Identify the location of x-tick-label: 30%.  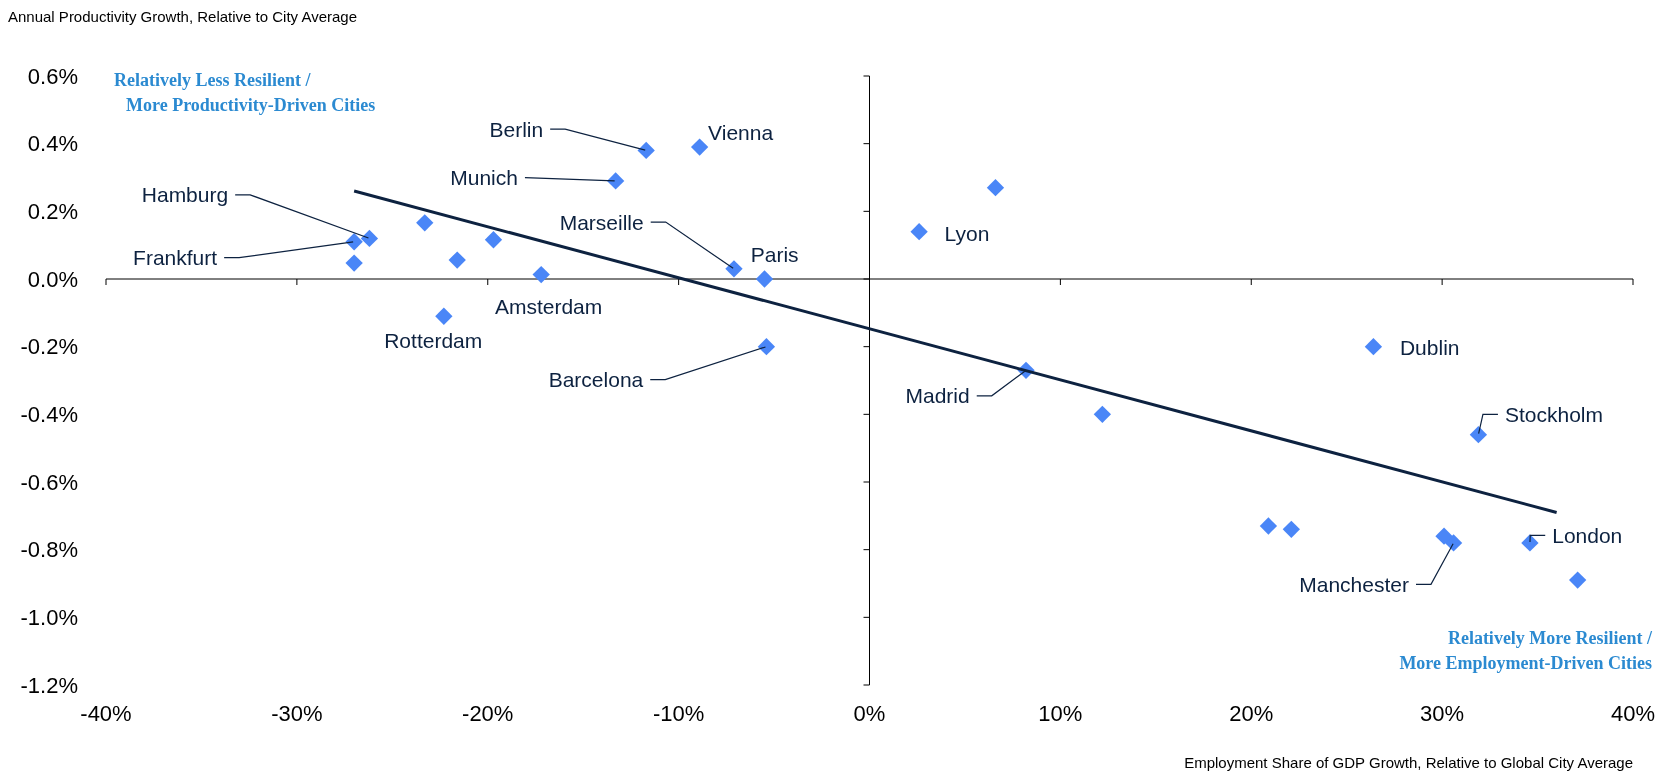
(1442, 713).